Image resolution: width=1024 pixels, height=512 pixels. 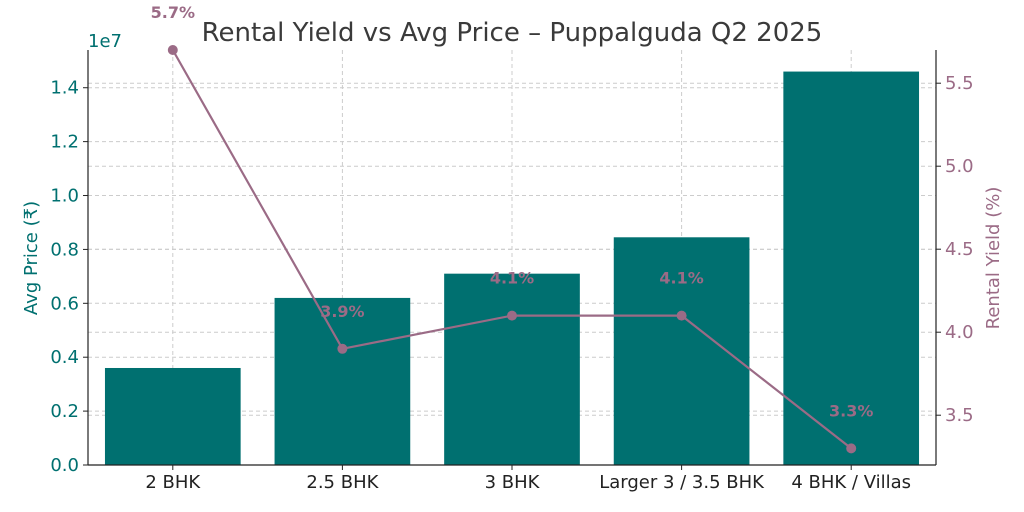 I want to click on x-tick-label: 4 BHK / Villas, so click(x=851, y=482).